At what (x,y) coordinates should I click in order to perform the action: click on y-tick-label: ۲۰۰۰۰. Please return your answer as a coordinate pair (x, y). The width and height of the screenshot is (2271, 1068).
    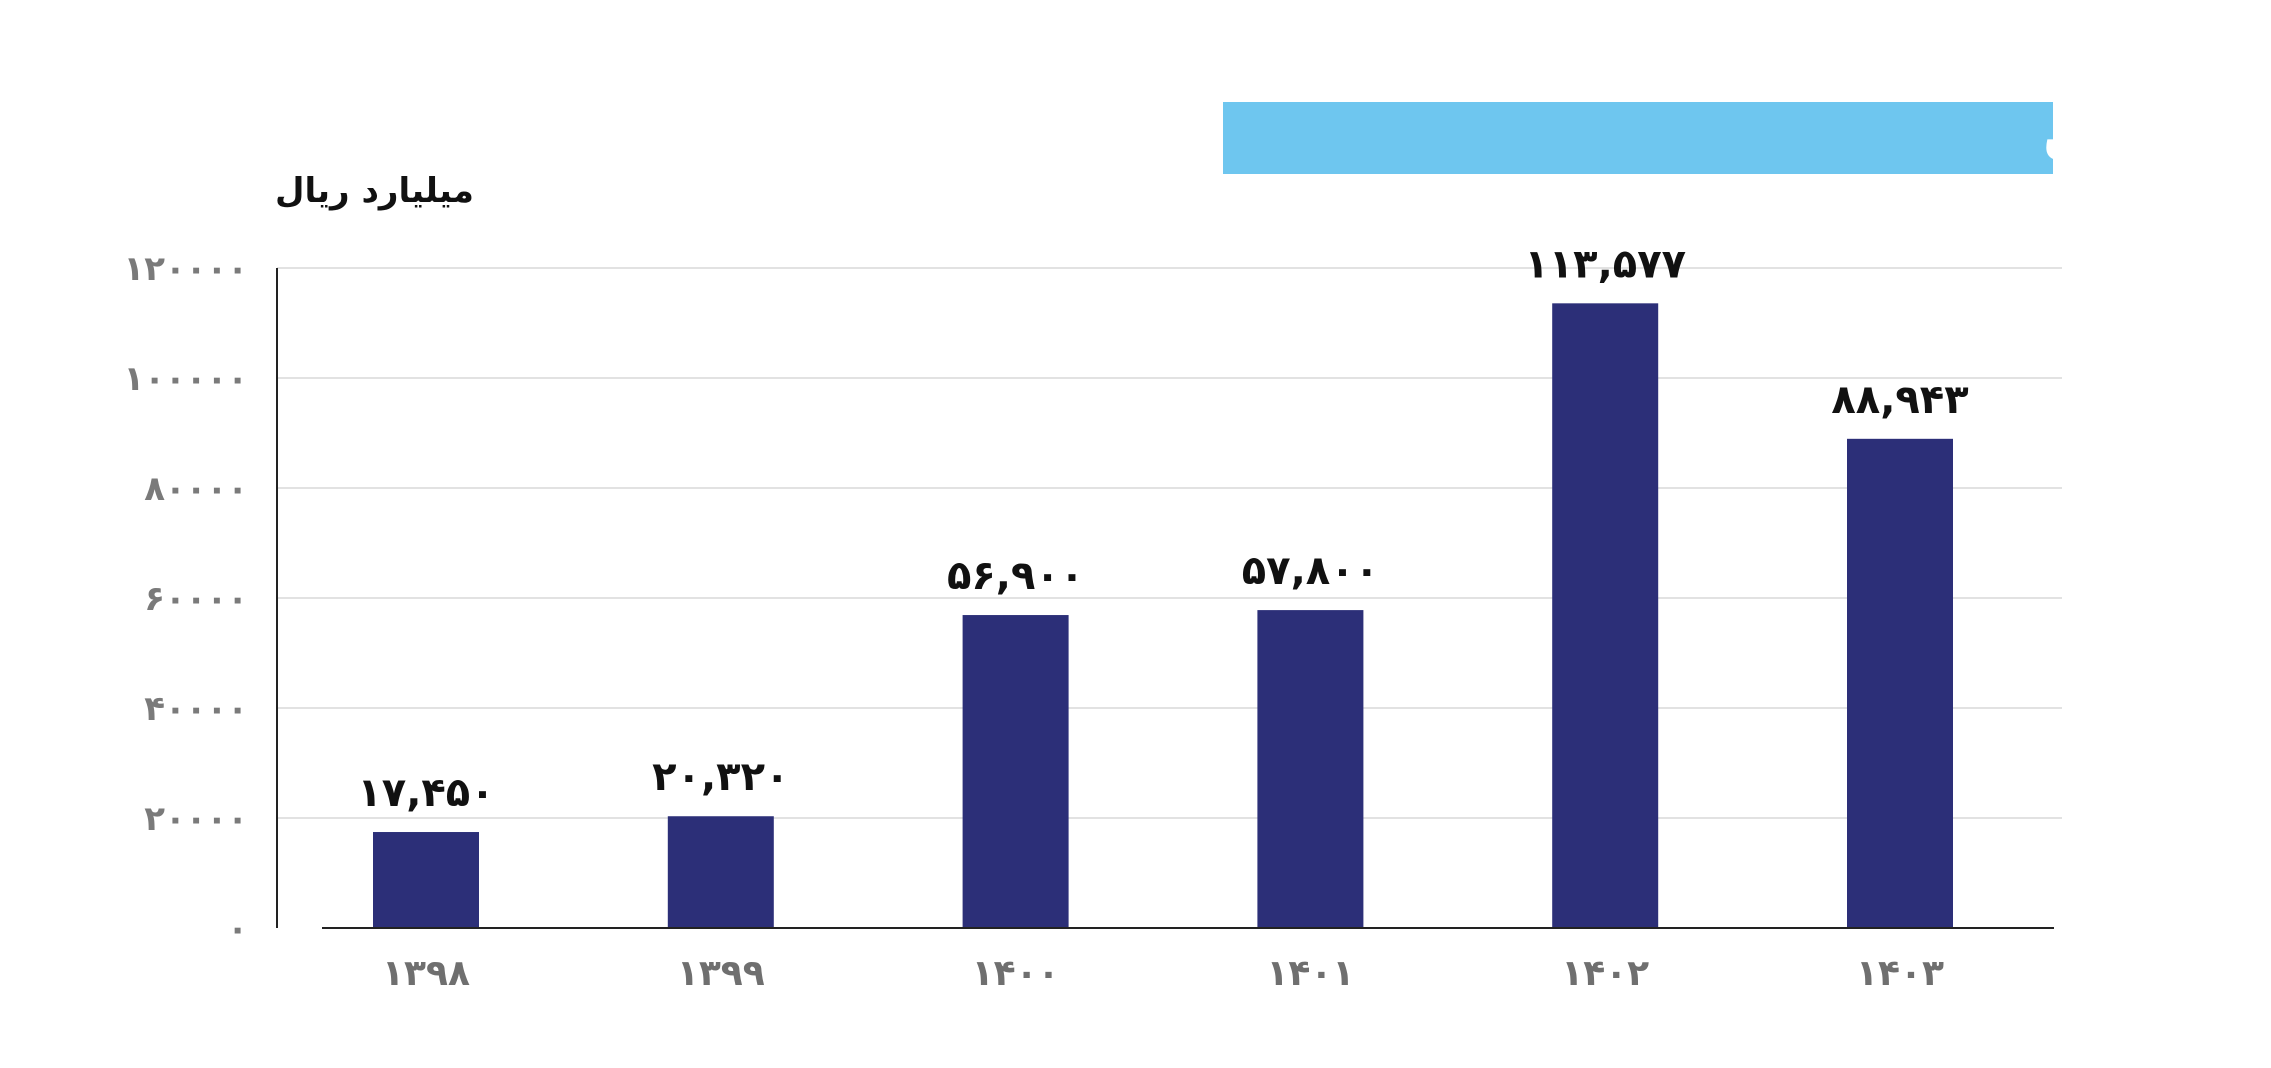
    Looking at the image, I should click on (196, 819).